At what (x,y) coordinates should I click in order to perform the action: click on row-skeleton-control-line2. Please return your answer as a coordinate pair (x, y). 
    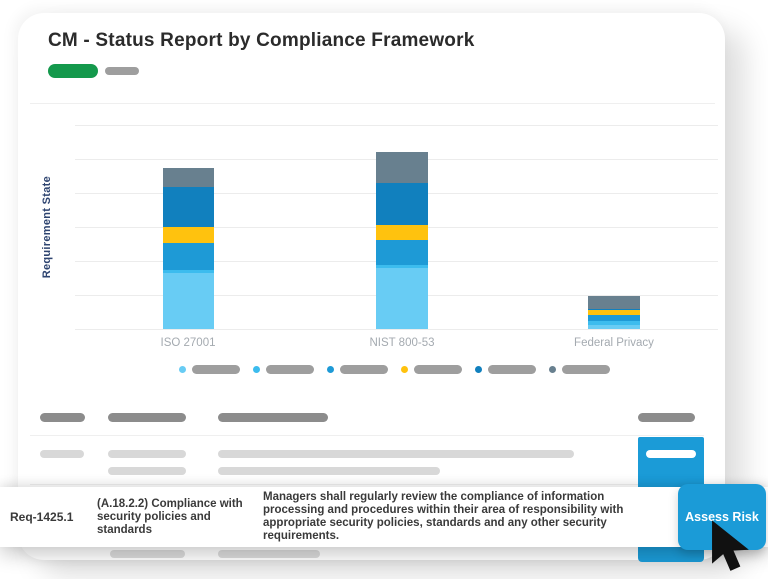
    Looking at the image, I should click on (147, 471).